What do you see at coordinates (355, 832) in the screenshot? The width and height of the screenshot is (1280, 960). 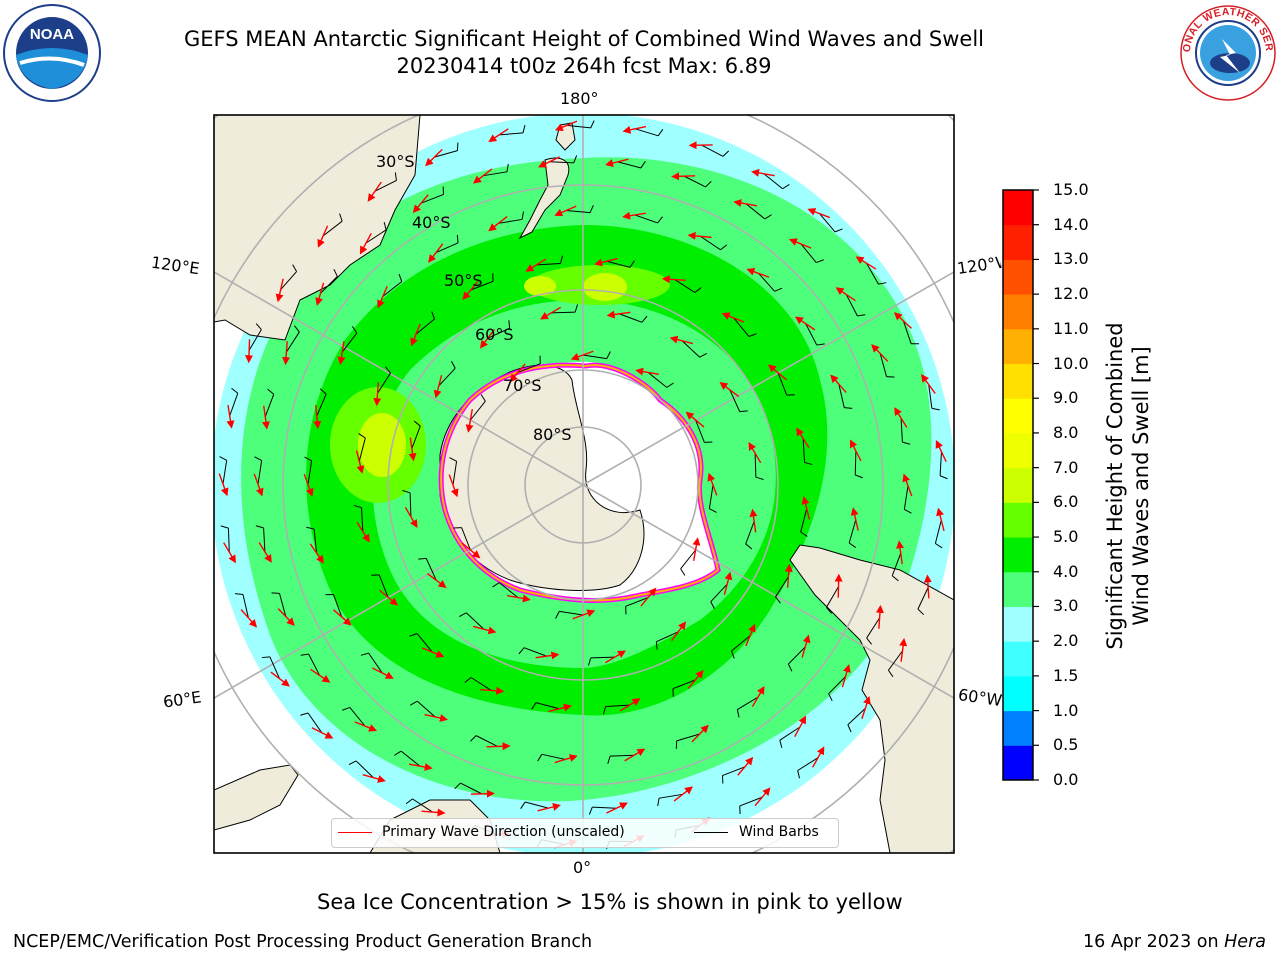 I see `legend-wave-direction-swatch` at bounding box center [355, 832].